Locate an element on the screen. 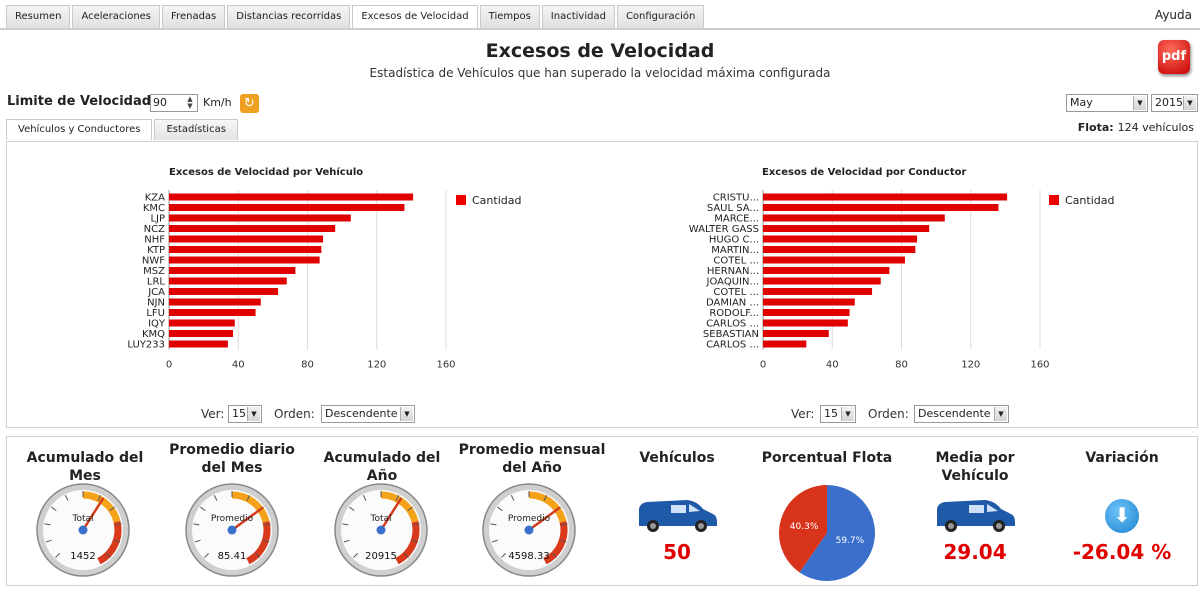 This screenshot has width=1200, height=600. page-title: Excesos de Velocidad is located at coordinates (600, 51).